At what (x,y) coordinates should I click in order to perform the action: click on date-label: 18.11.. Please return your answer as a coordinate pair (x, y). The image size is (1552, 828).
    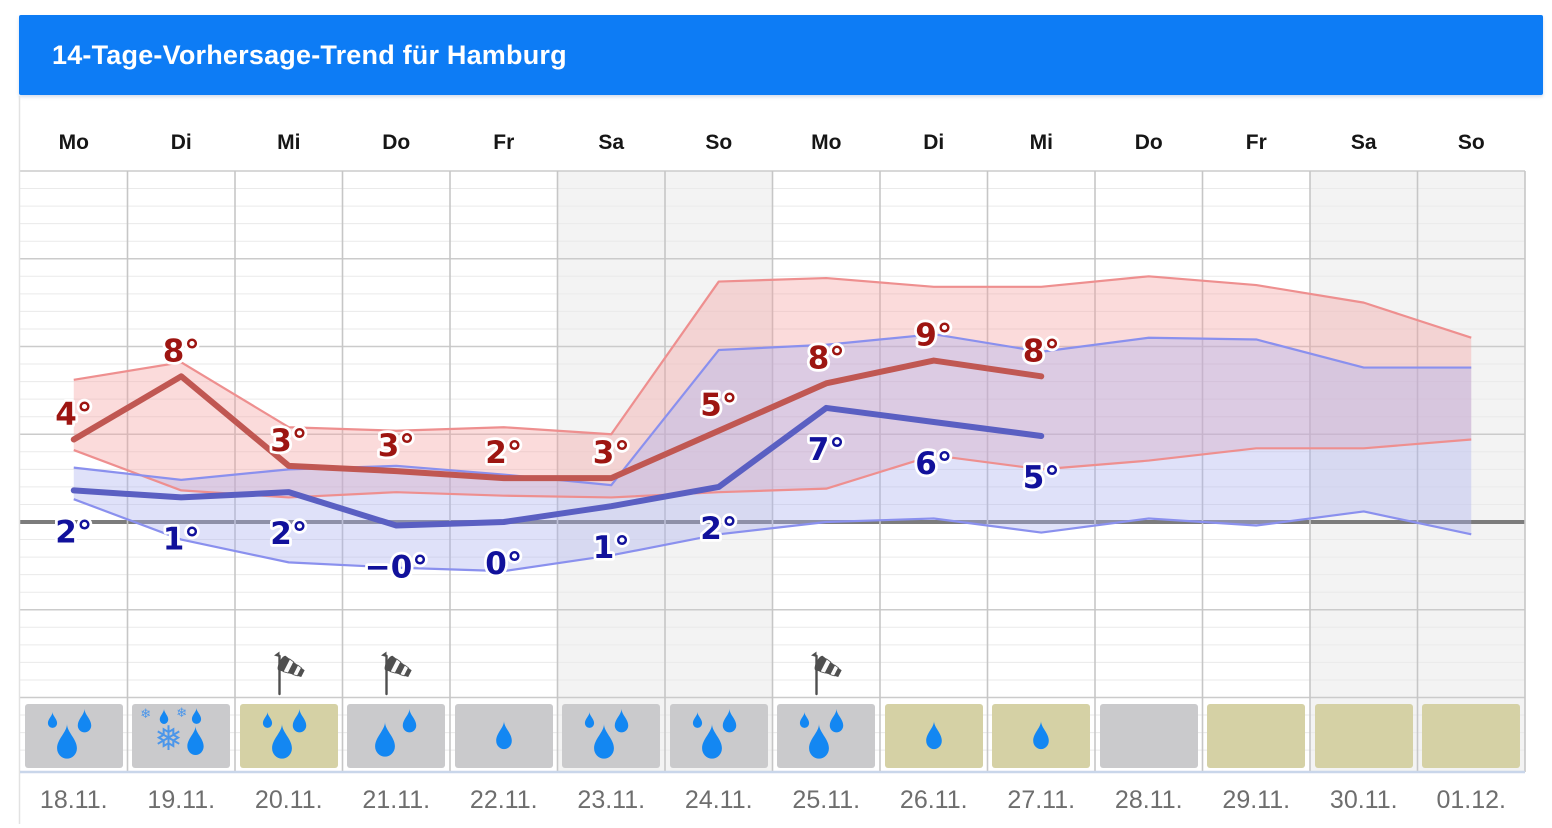
    Looking at the image, I should click on (73, 800).